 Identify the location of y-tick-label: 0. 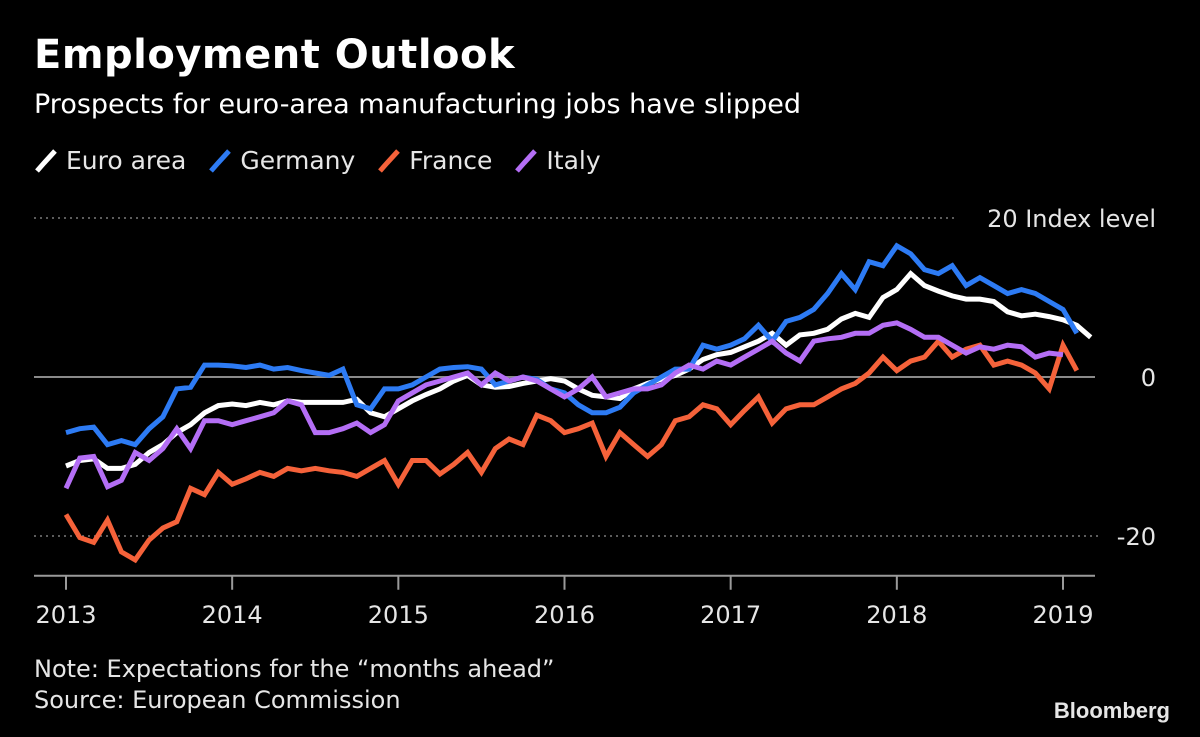
(1148, 378).